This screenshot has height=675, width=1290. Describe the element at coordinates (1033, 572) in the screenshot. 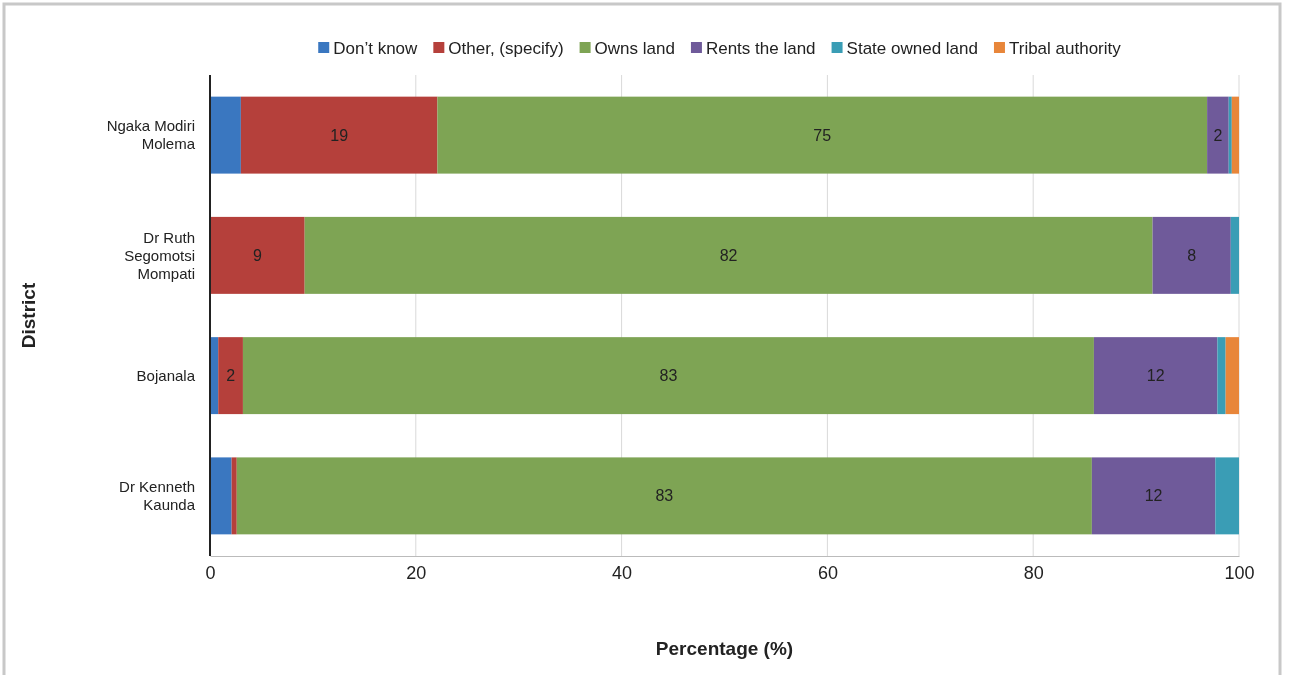

I see `x-tick-label: 80` at that location.